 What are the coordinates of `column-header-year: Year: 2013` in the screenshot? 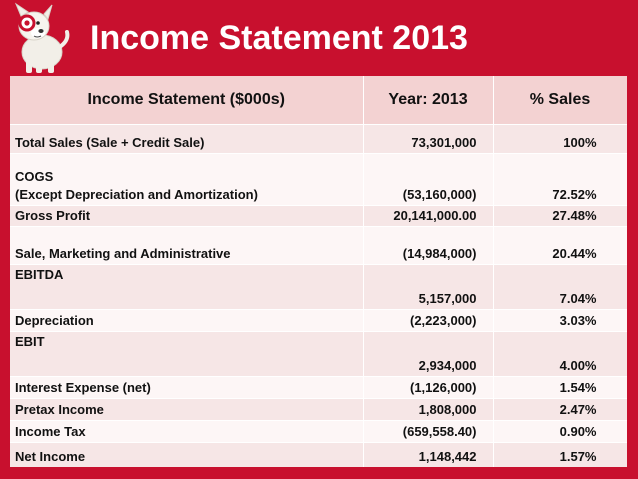 It's located at (428, 100).